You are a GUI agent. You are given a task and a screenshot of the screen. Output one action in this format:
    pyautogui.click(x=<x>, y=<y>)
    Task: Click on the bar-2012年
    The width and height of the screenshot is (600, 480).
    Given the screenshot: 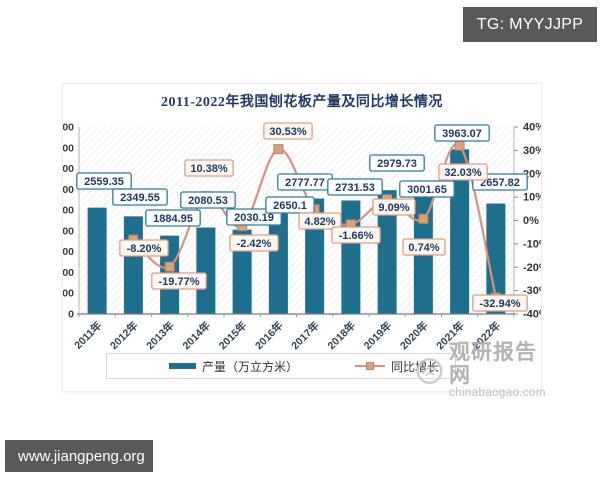 What is the action you would take?
    pyautogui.click(x=133, y=265)
    